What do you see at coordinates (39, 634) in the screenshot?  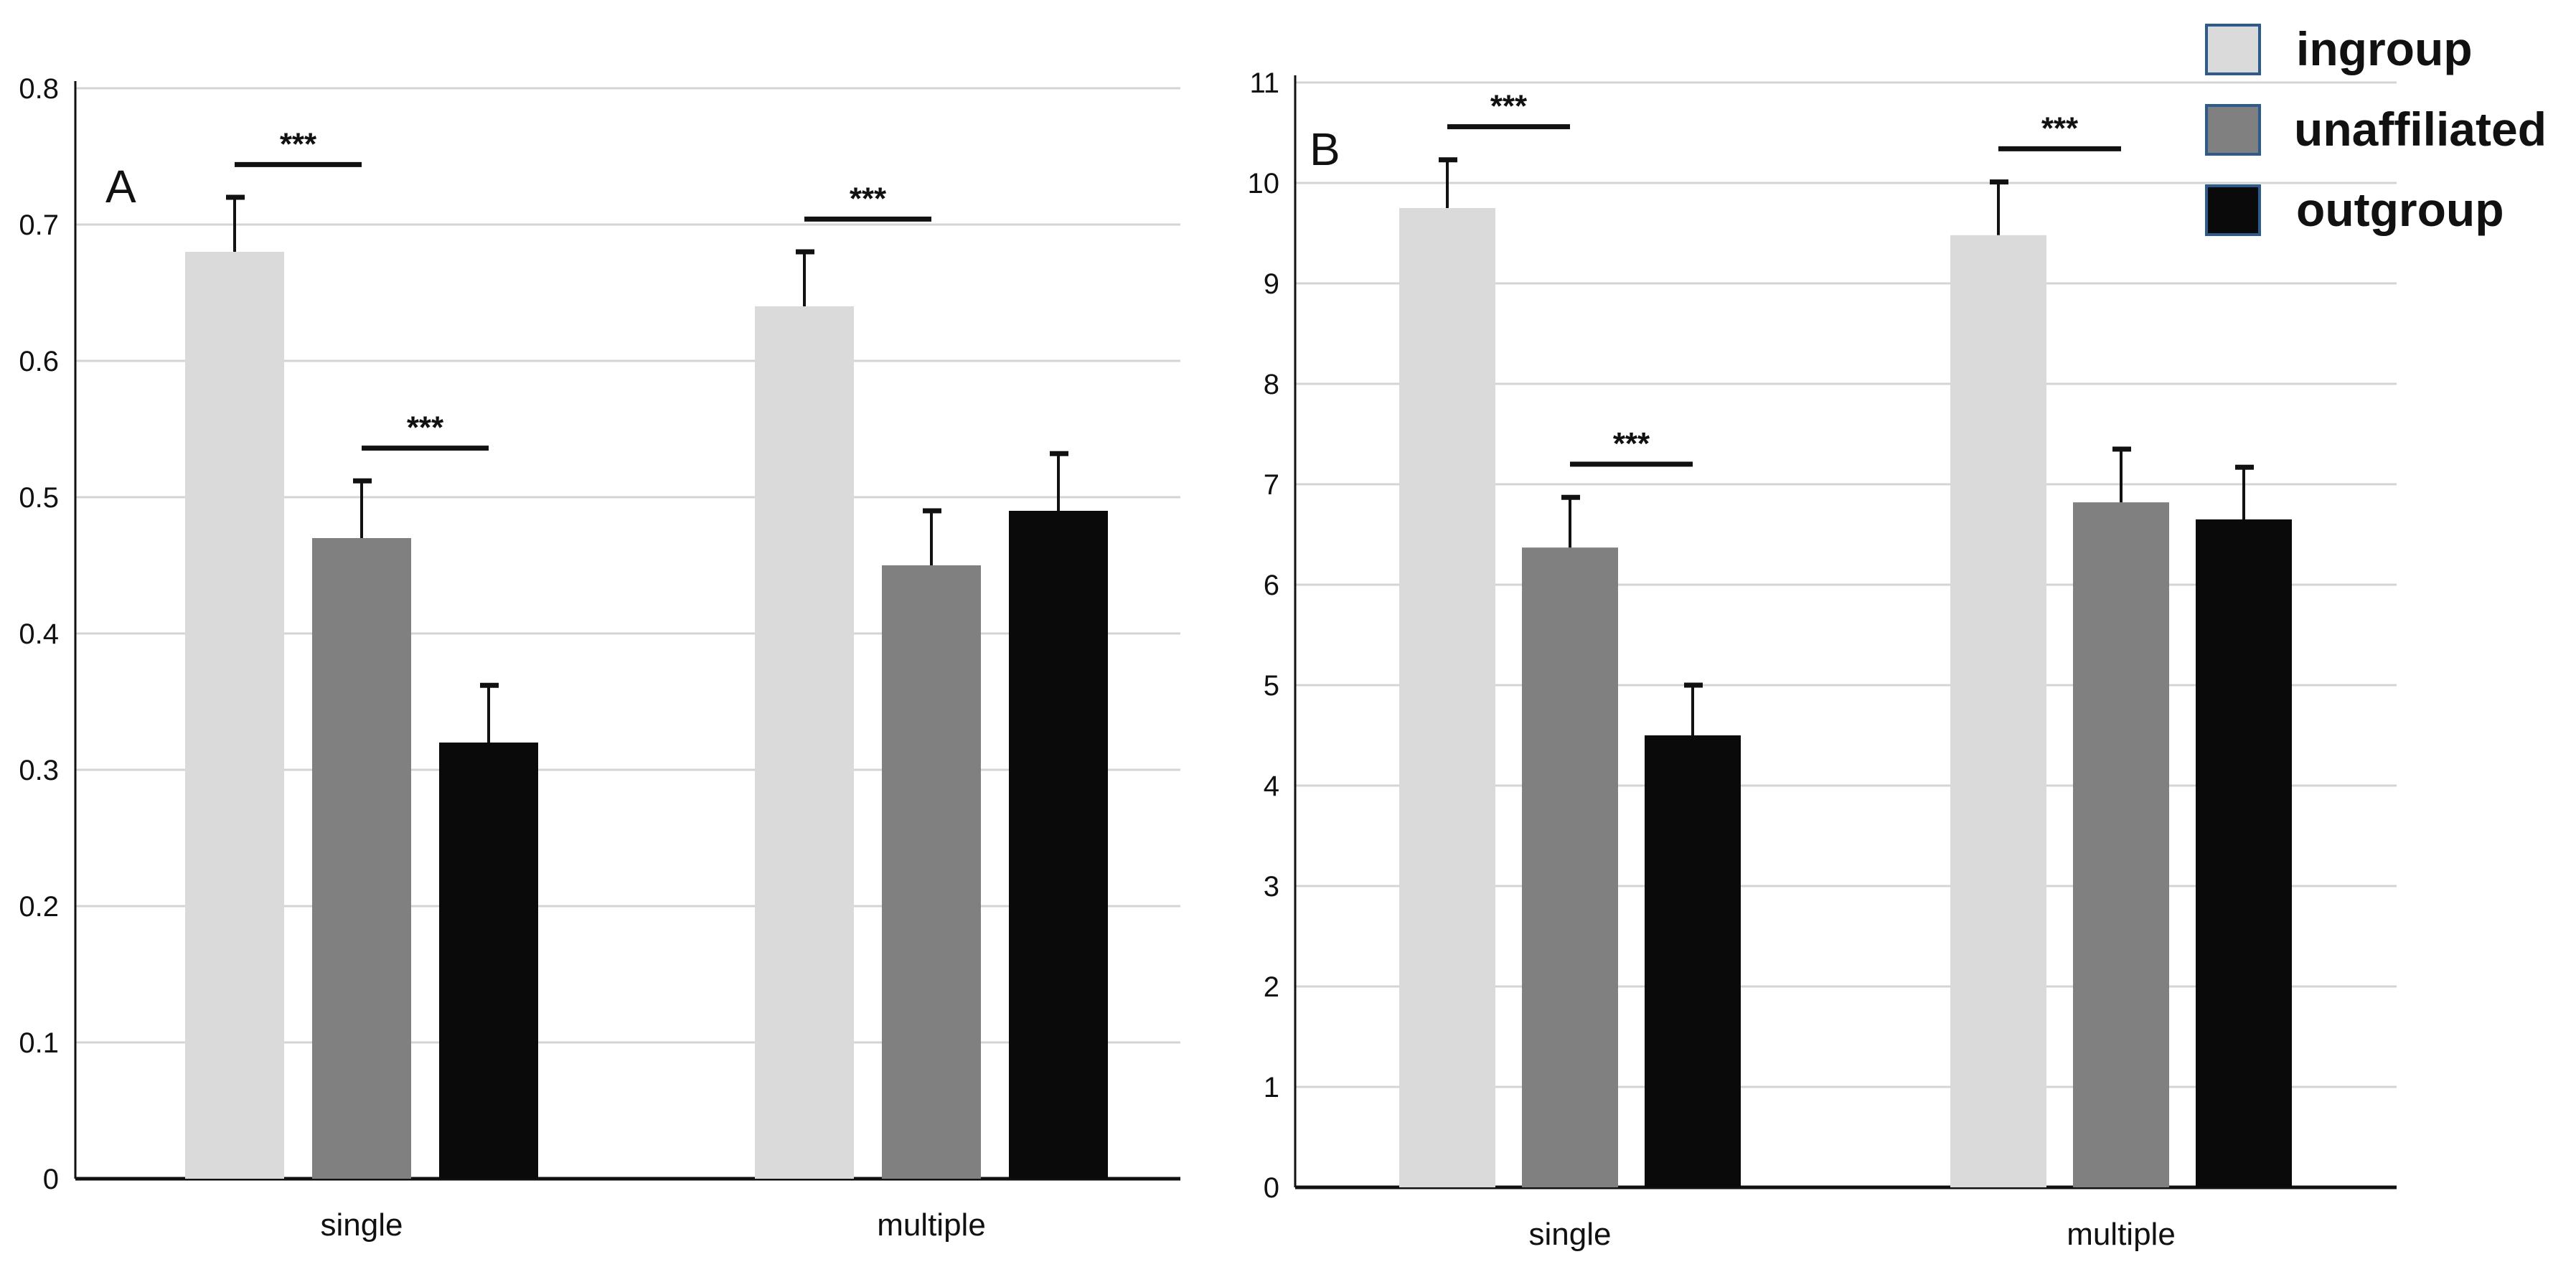 I see `y-tick-label: 0.4` at bounding box center [39, 634].